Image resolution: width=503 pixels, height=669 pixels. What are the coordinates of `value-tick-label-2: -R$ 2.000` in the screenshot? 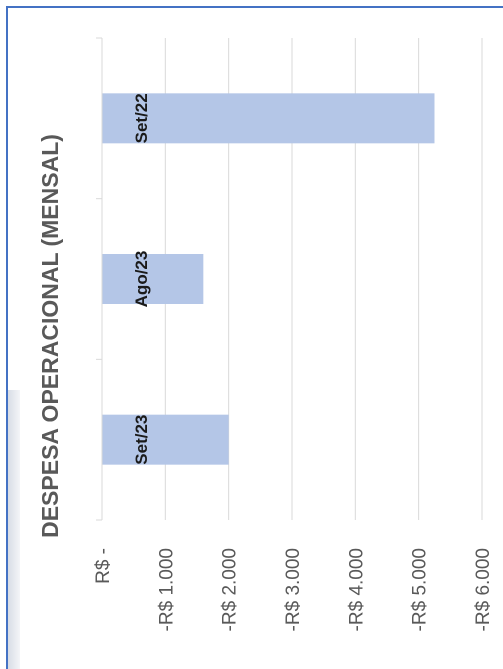 It's located at (230, 589).